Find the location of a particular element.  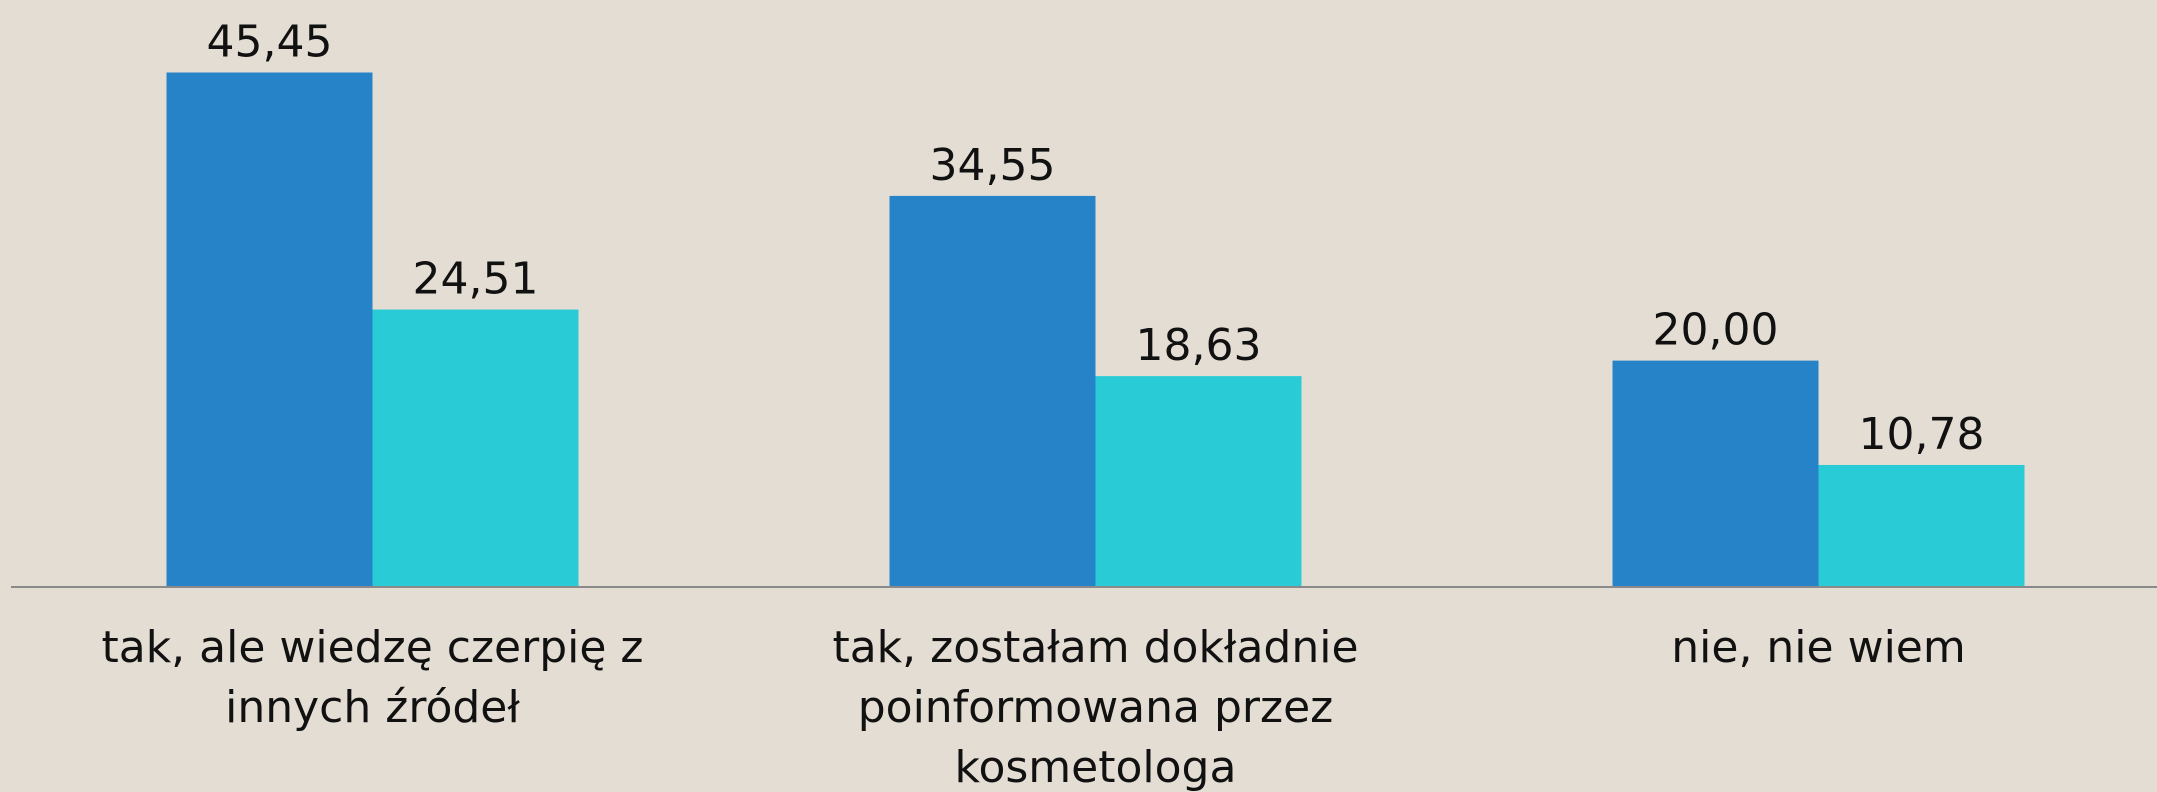

value-label: 24,51 is located at coordinates (476, 279).